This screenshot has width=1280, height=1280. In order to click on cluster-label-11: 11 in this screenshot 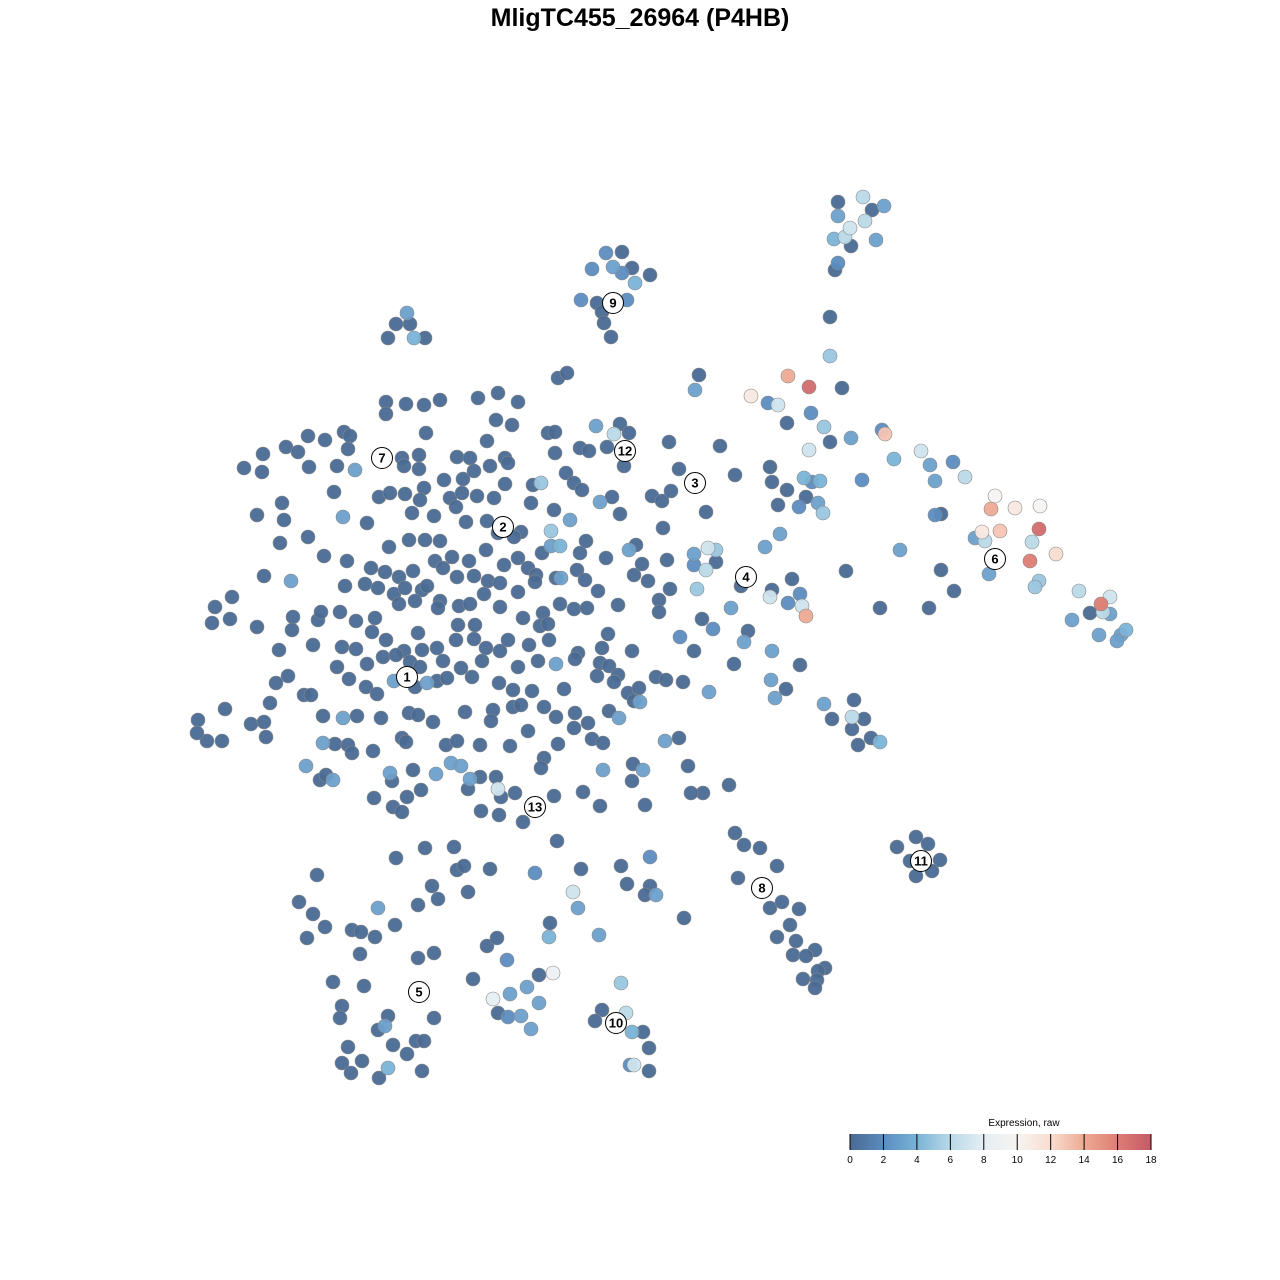, I will do `click(921, 861)`.